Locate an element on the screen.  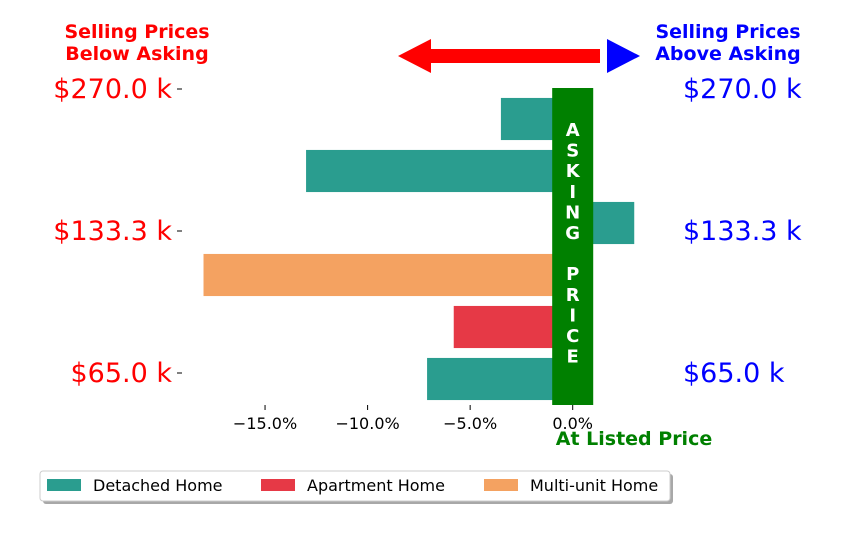
asking-letter: P is located at coordinates (572, 274).